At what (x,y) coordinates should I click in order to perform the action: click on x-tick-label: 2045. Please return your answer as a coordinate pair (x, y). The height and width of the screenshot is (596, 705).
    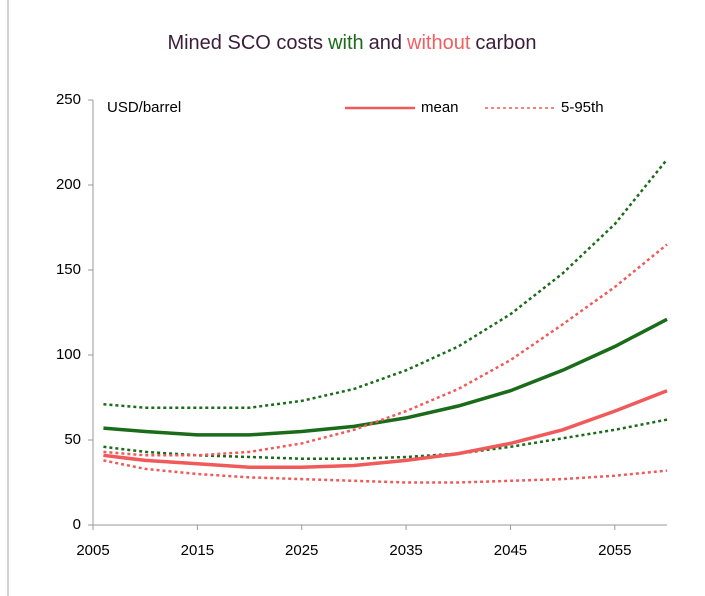
    Looking at the image, I should click on (510, 550).